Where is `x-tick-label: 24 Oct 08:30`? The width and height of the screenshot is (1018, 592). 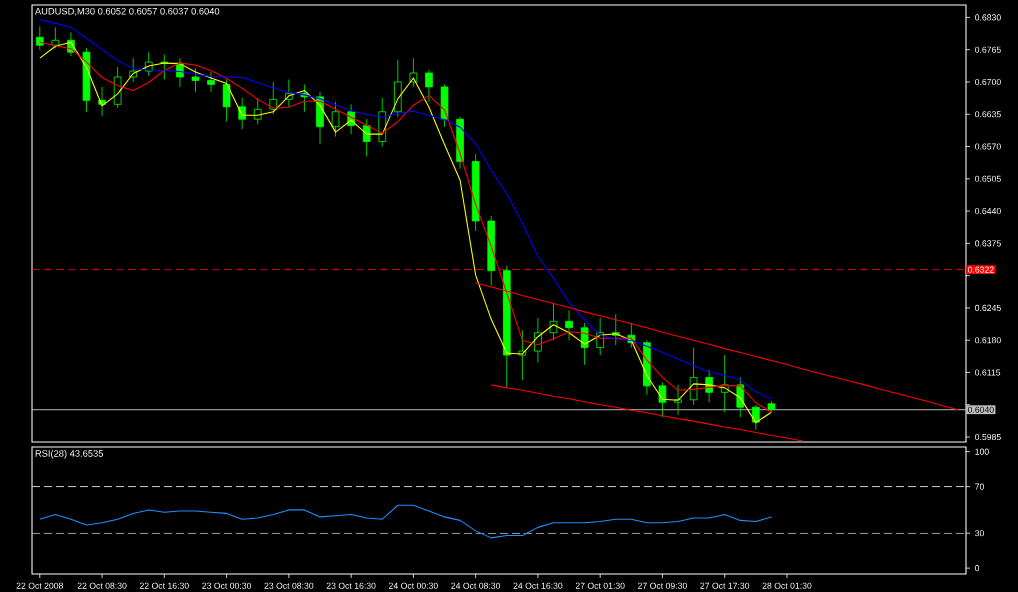 x-tick-label: 24 Oct 08:30 is located at coordinates (476, 585).